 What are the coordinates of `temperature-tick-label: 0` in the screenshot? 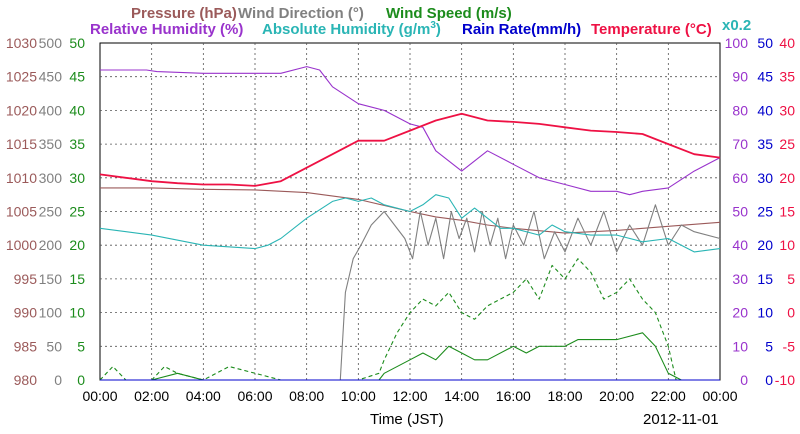 It's located at (791, 313).